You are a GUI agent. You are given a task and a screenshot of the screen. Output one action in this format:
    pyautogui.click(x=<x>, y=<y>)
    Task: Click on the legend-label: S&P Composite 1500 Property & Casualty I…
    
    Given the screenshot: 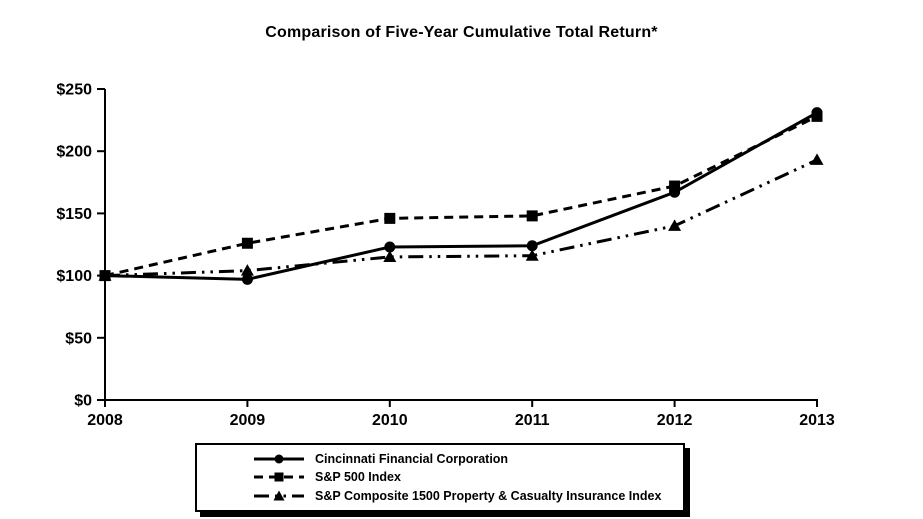 What is the action you would take?
    pyautogui.click(x=488, y=495)
    